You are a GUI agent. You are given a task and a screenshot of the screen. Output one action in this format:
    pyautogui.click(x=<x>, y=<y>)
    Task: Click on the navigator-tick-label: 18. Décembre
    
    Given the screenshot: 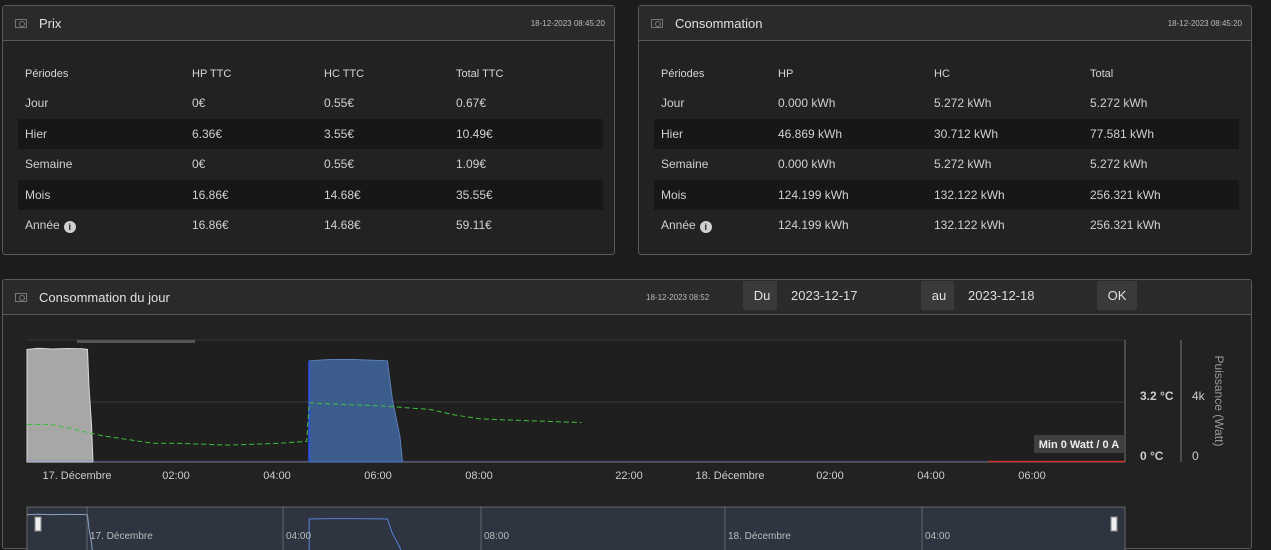 What is the action you would take?
    pyautogui.click(x=759, y=536)
    